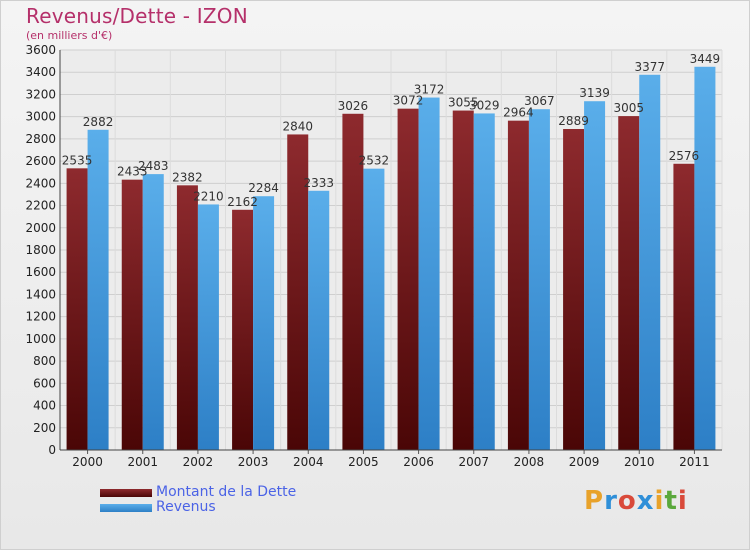  What do you see at coordinates (645, 501) in the screenshot?
I see `logo-letter: x` at bounding box center [645, 501].